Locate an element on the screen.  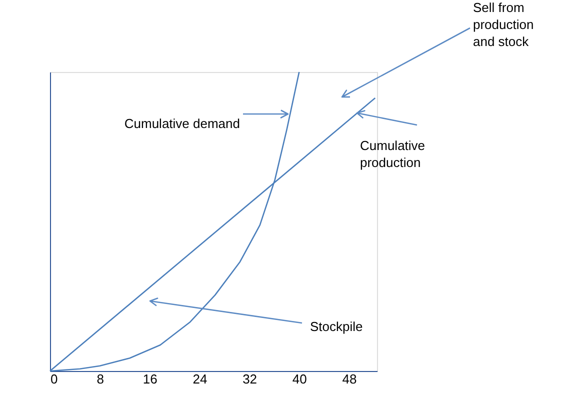
x-tick-label: 32 is located at coordinates (250, 379).